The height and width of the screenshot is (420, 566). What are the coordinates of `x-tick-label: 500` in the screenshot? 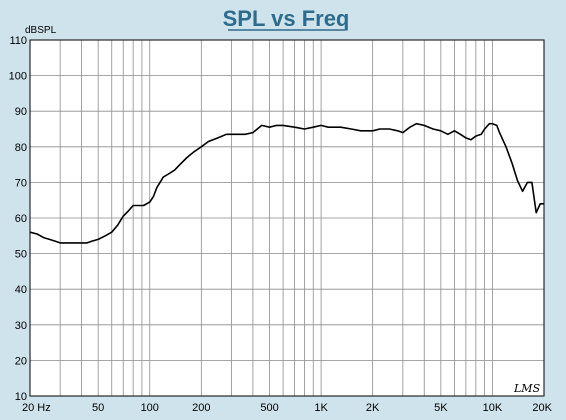 It's located at (269, 408).